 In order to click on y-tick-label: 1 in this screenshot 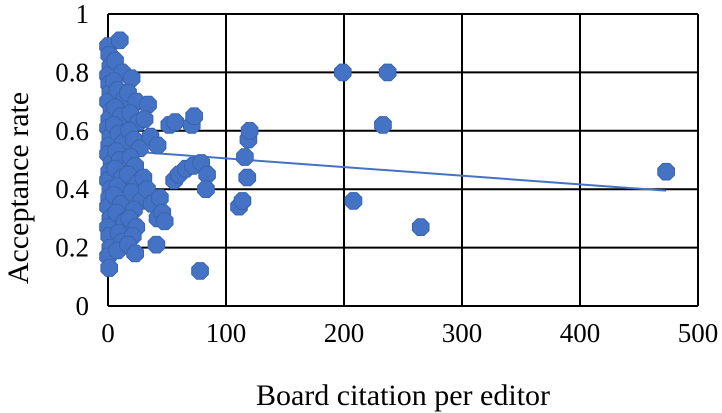, I will do `click(83, 14)`.